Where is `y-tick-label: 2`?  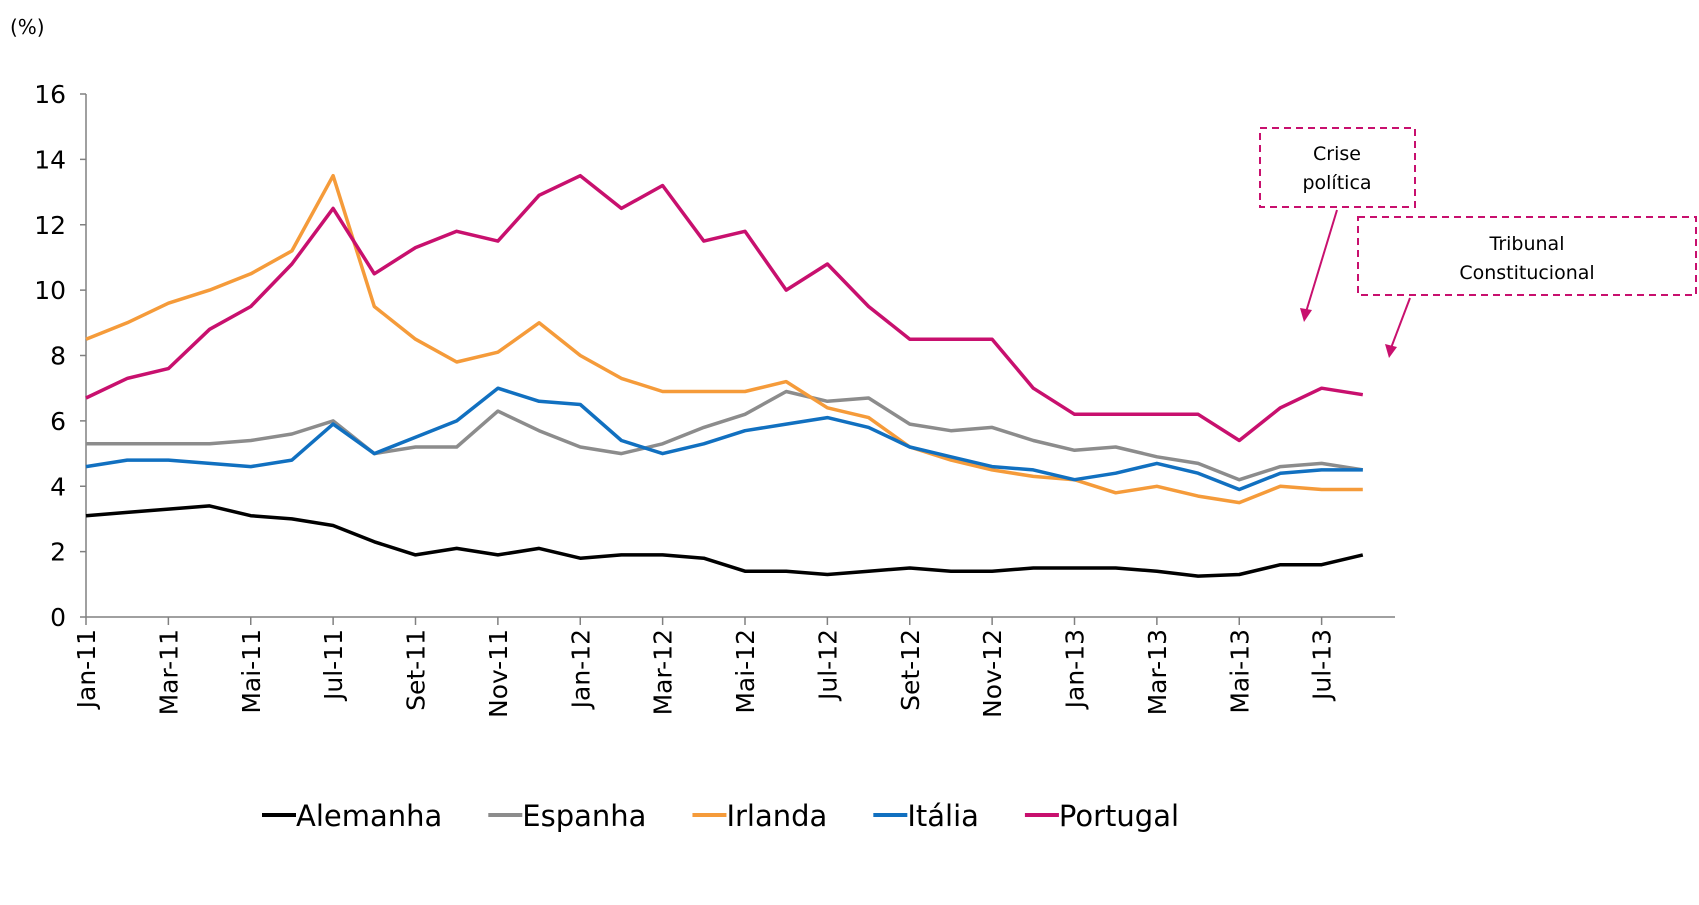 y-tick-label: 2 is located at coordinates (58, 552).